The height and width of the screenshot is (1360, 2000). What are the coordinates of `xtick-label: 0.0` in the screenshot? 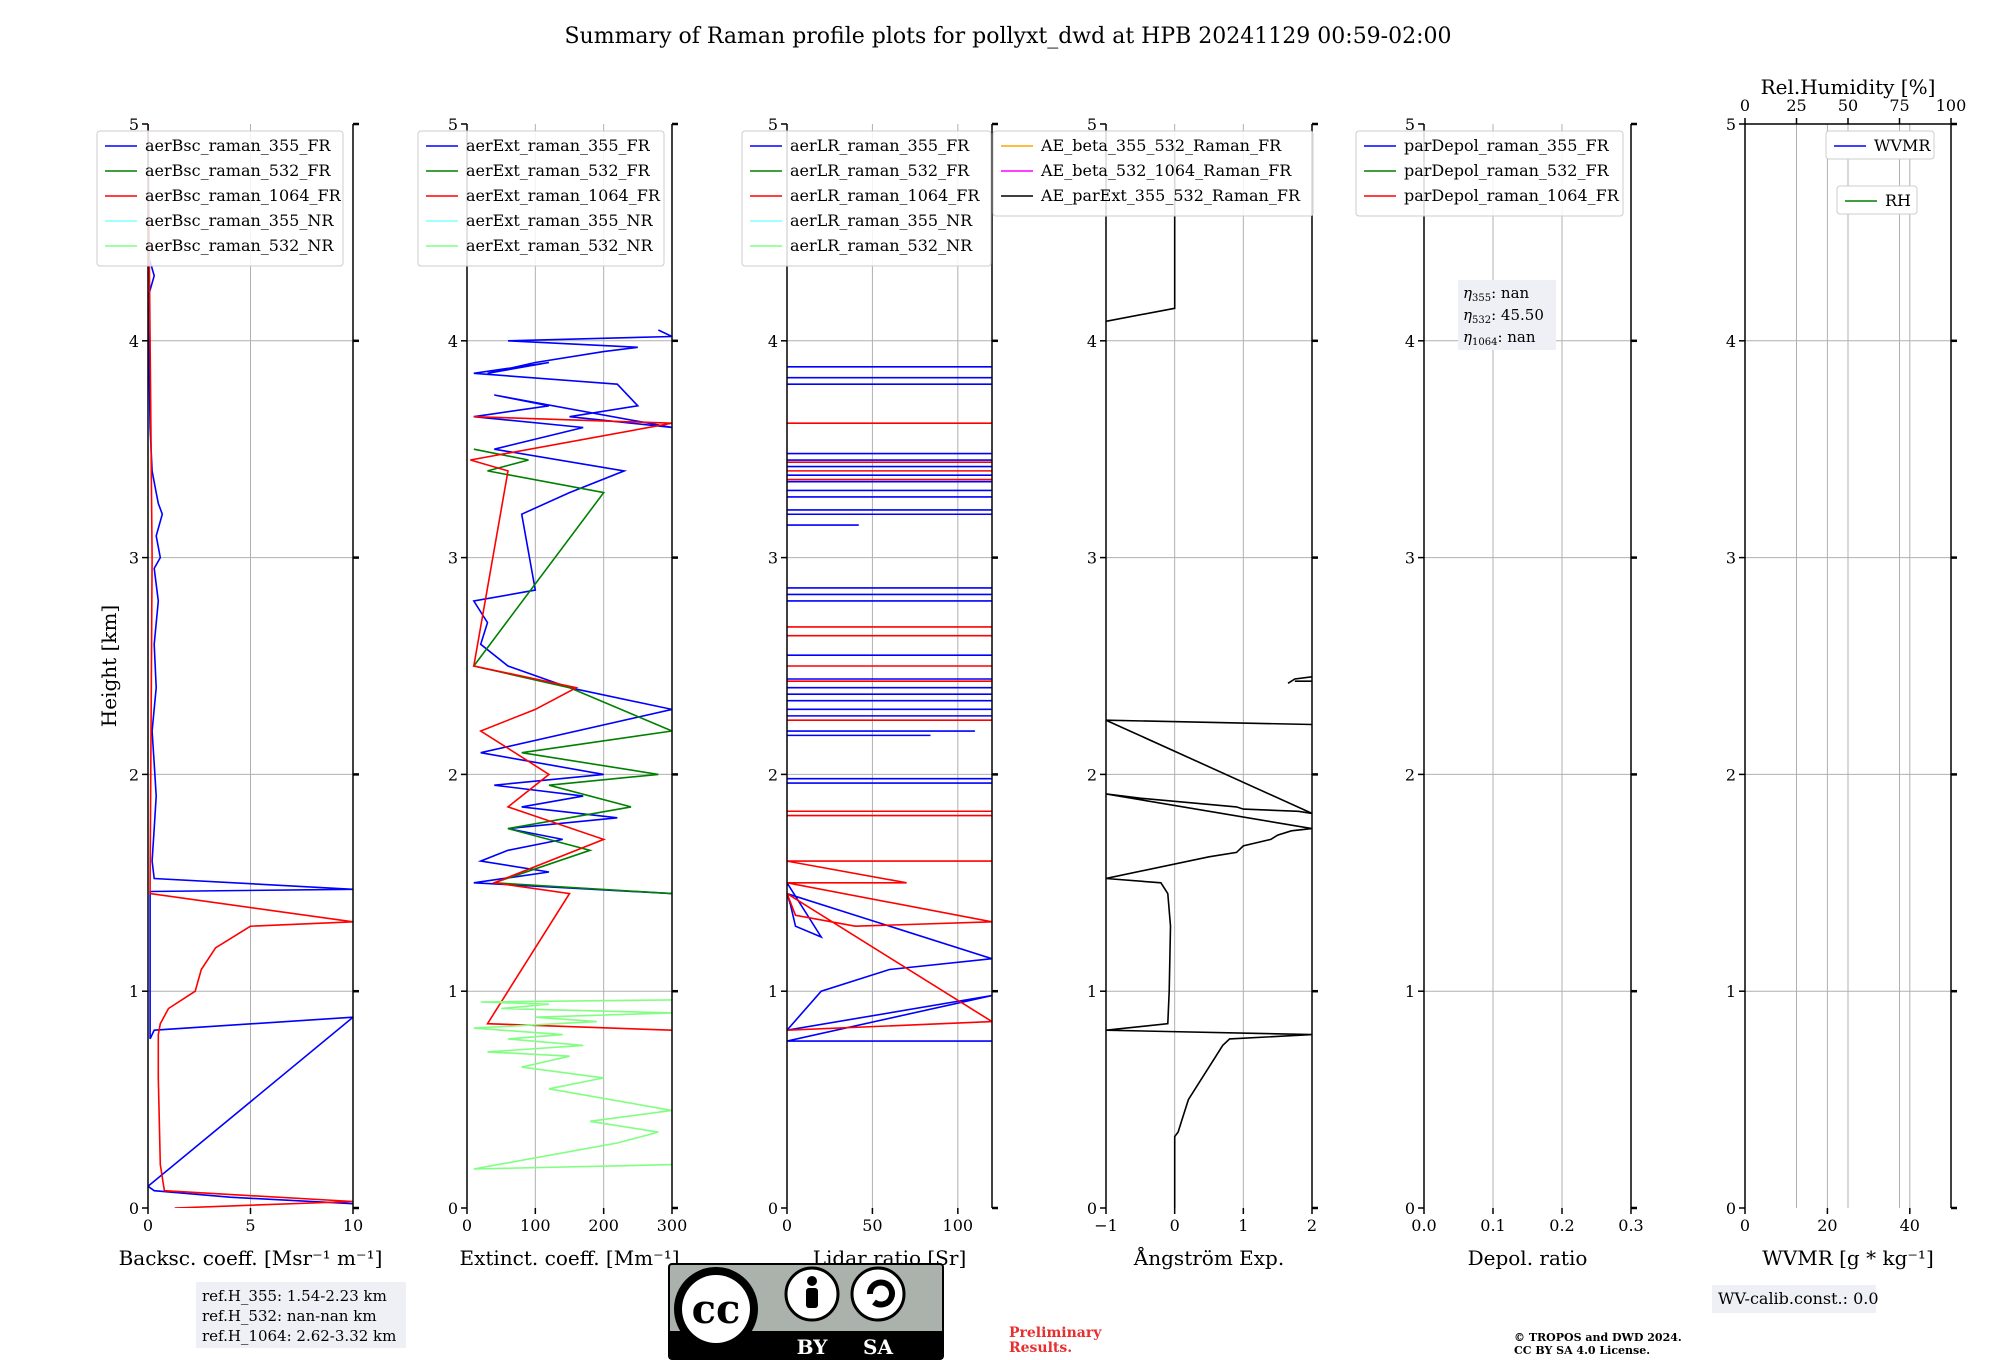 It's located at (1423, 1225).